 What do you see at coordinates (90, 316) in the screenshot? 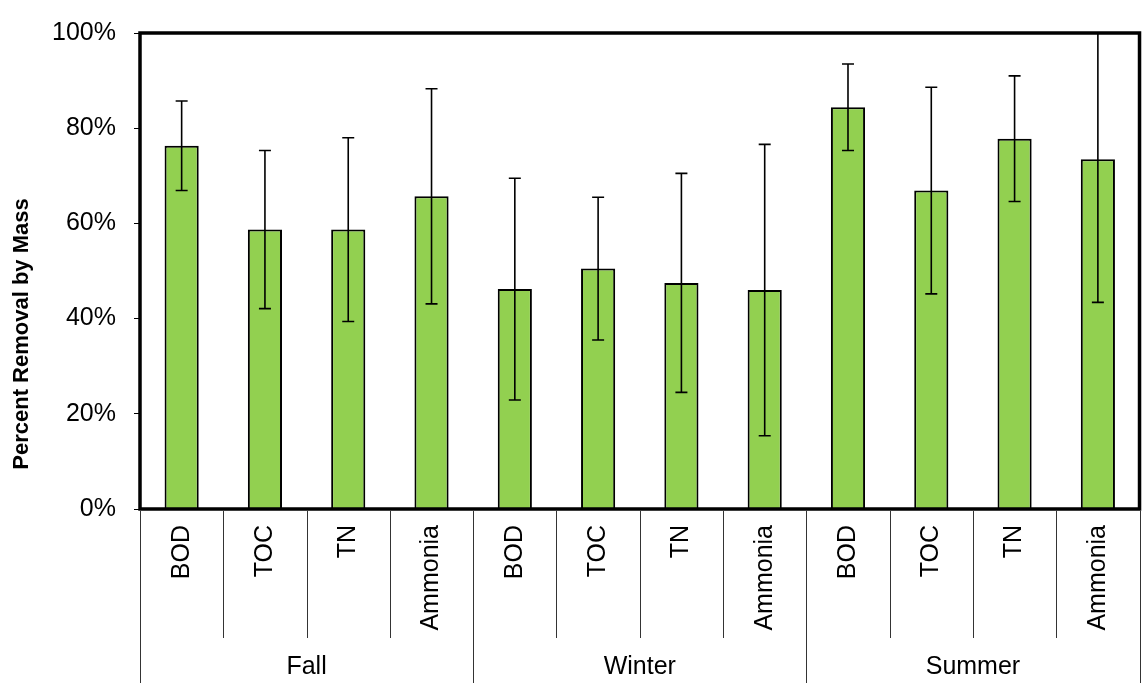
I see `y-tick-label: 40%` at bounding box center [90, 316].